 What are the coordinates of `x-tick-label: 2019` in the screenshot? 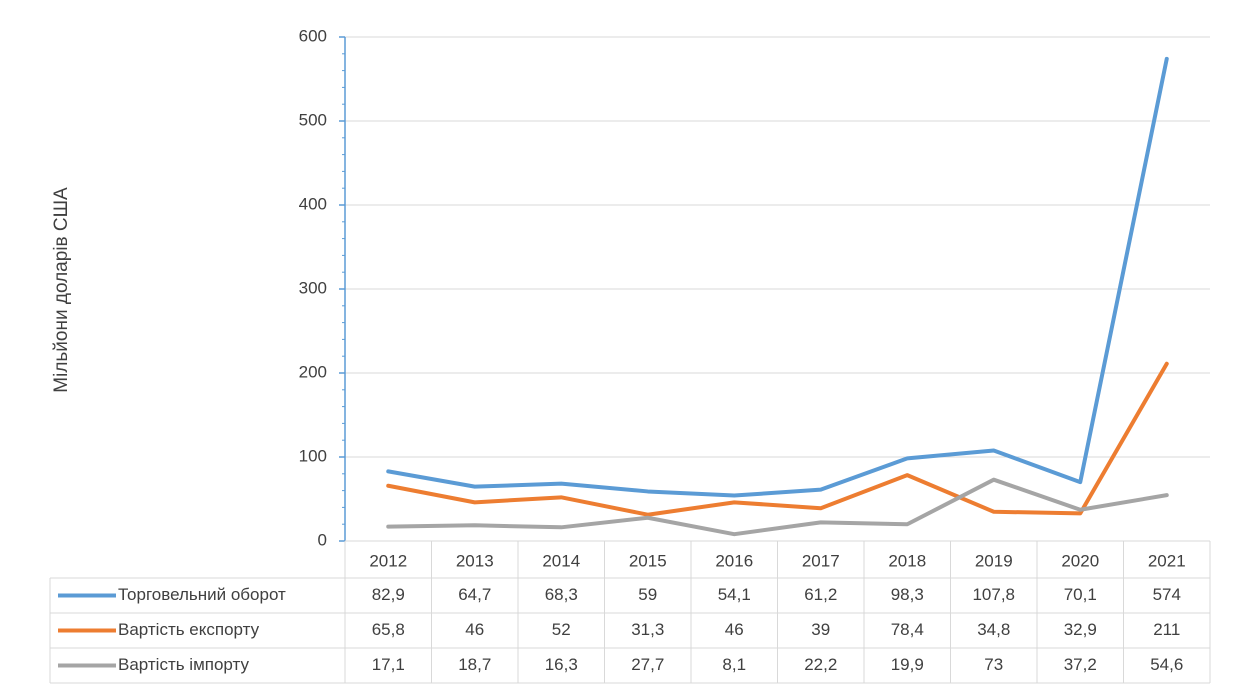 It's located at (994, 560).